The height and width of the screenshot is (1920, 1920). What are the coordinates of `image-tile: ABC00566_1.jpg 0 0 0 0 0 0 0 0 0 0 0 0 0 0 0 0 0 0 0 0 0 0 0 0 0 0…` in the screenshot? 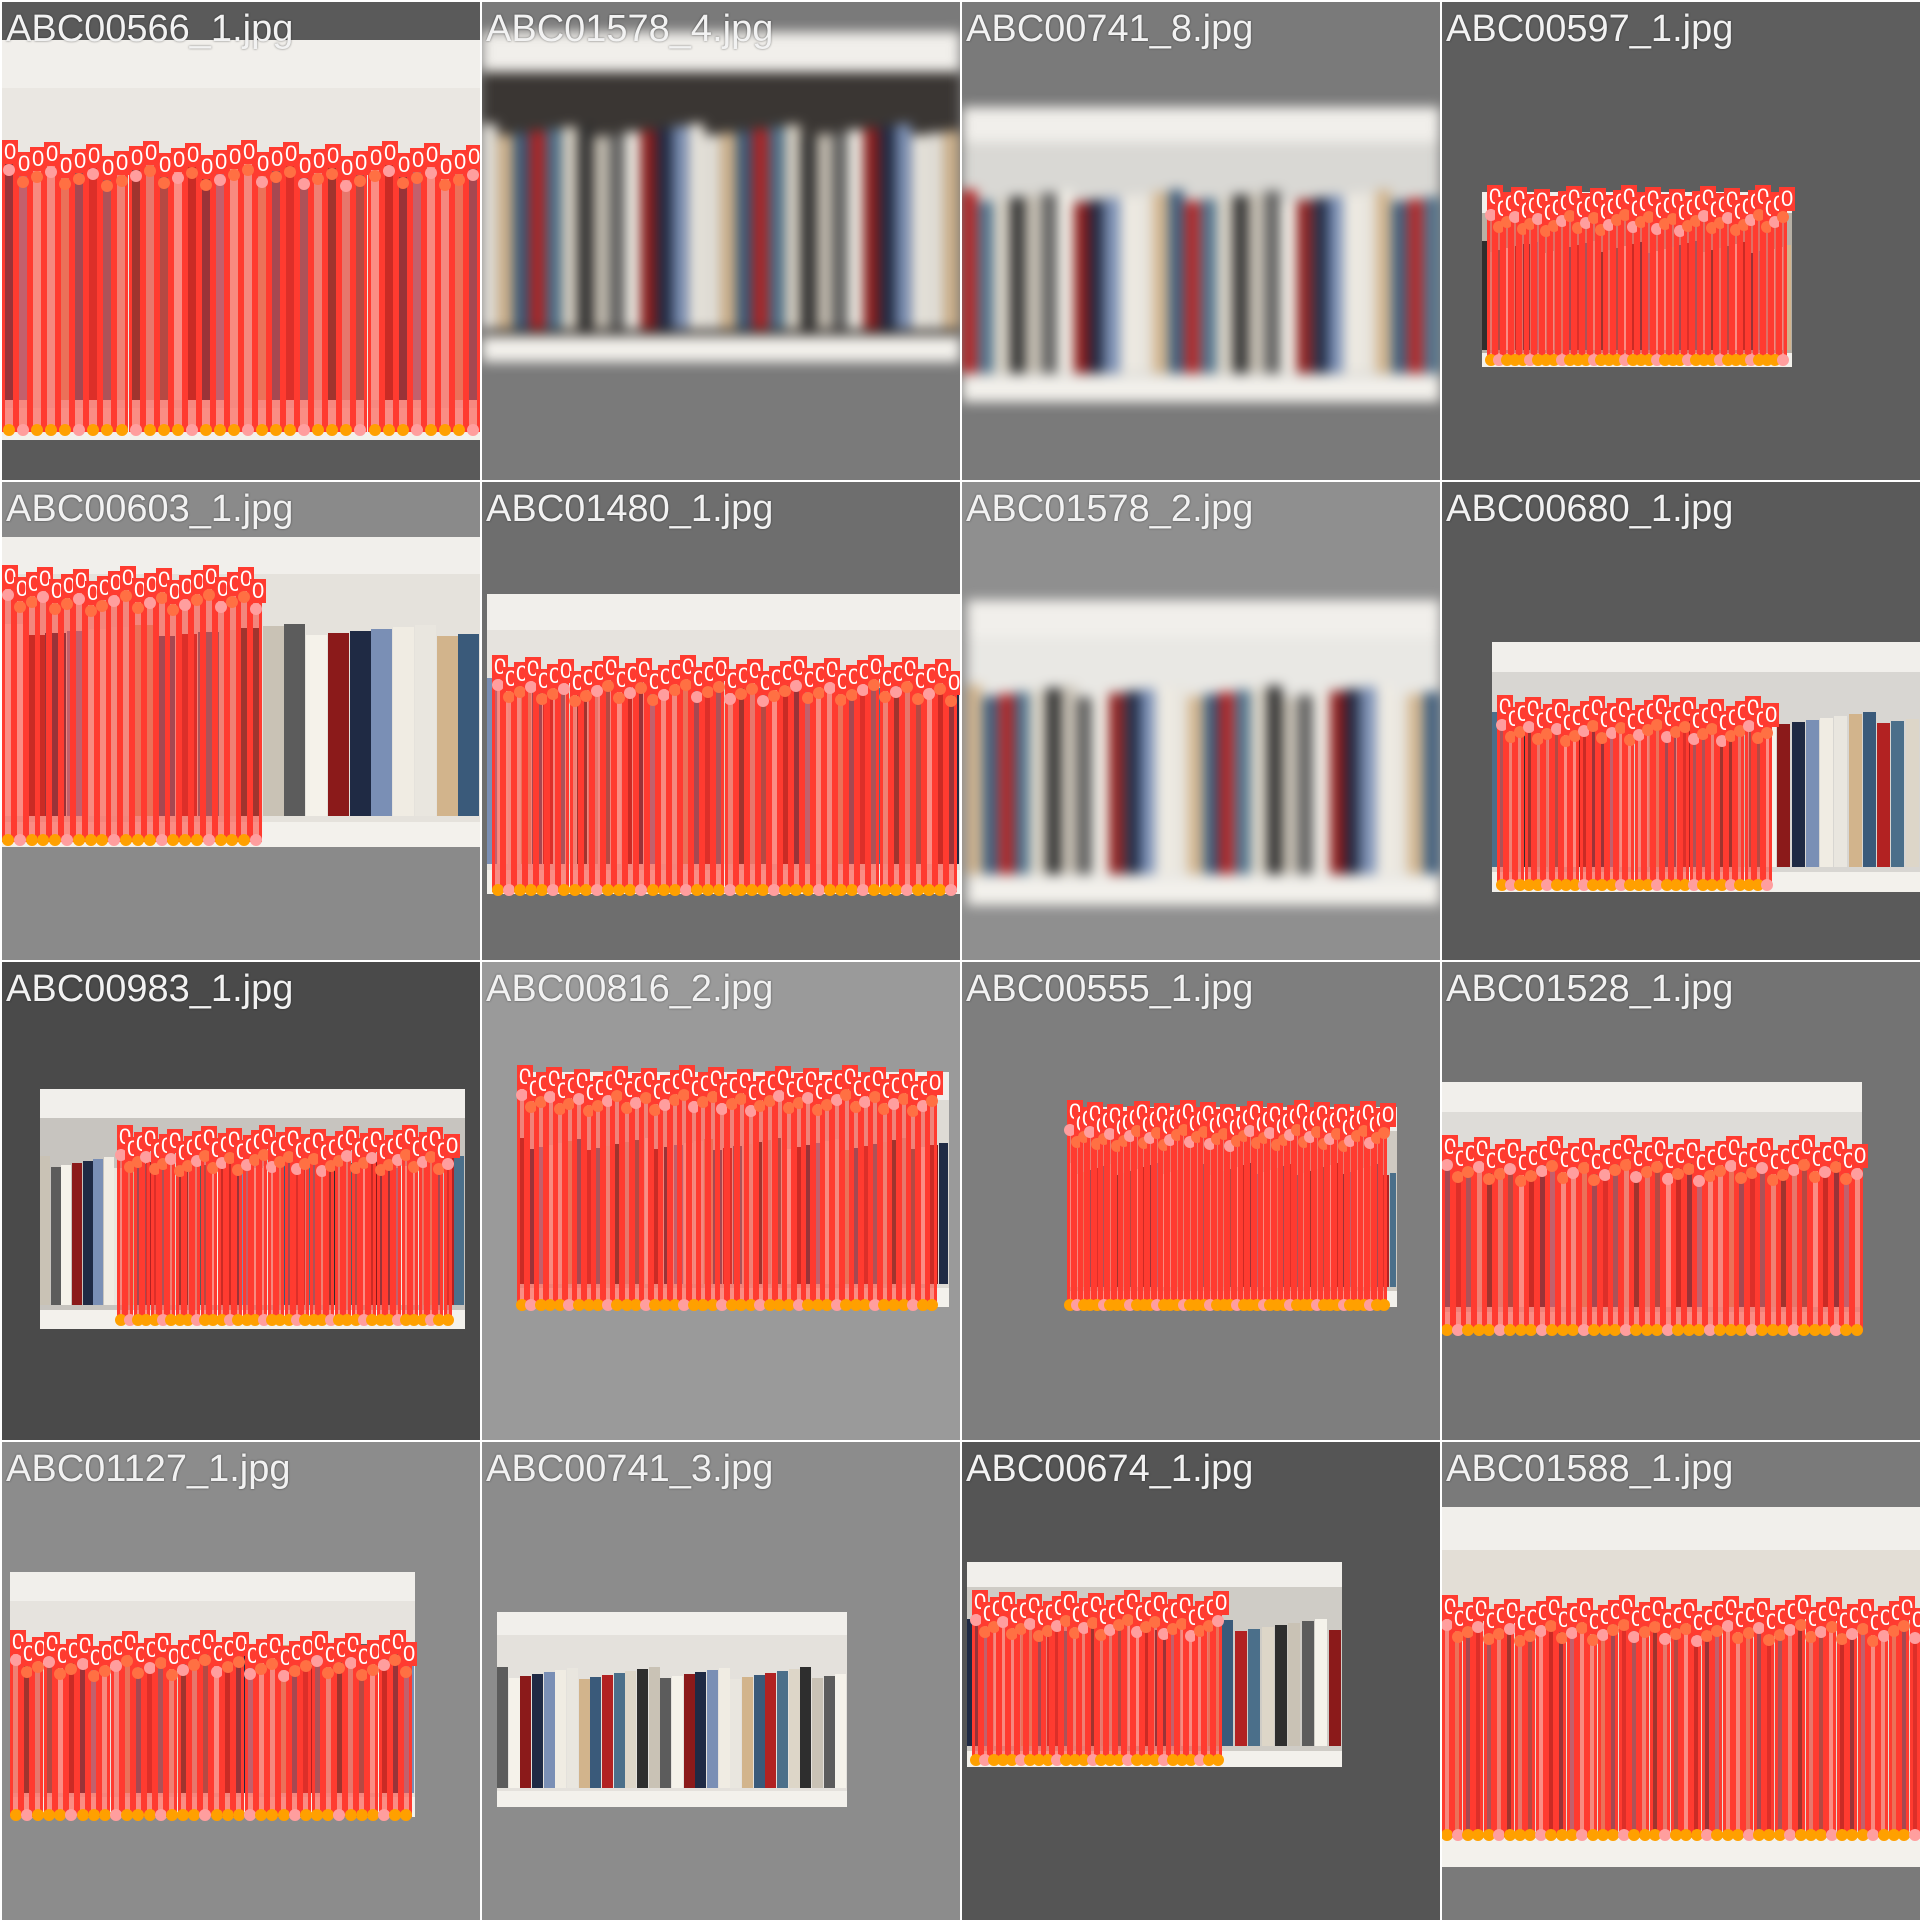 It's located at (241, 241).